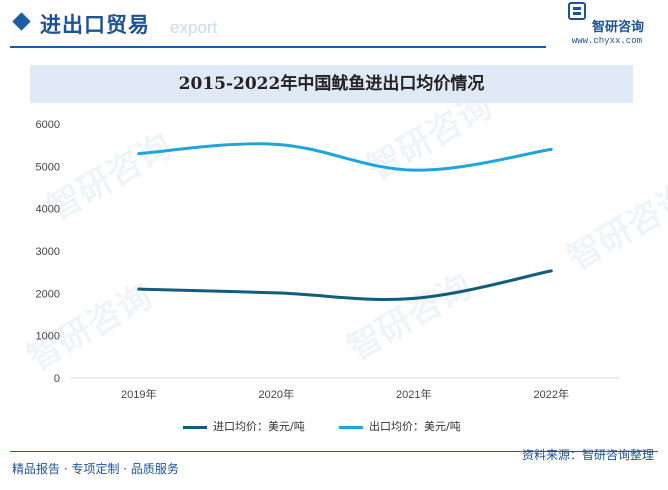 This screenshot has width=668, height=490. I want to click on x-tick-label: 2019年, so click(138, 394).